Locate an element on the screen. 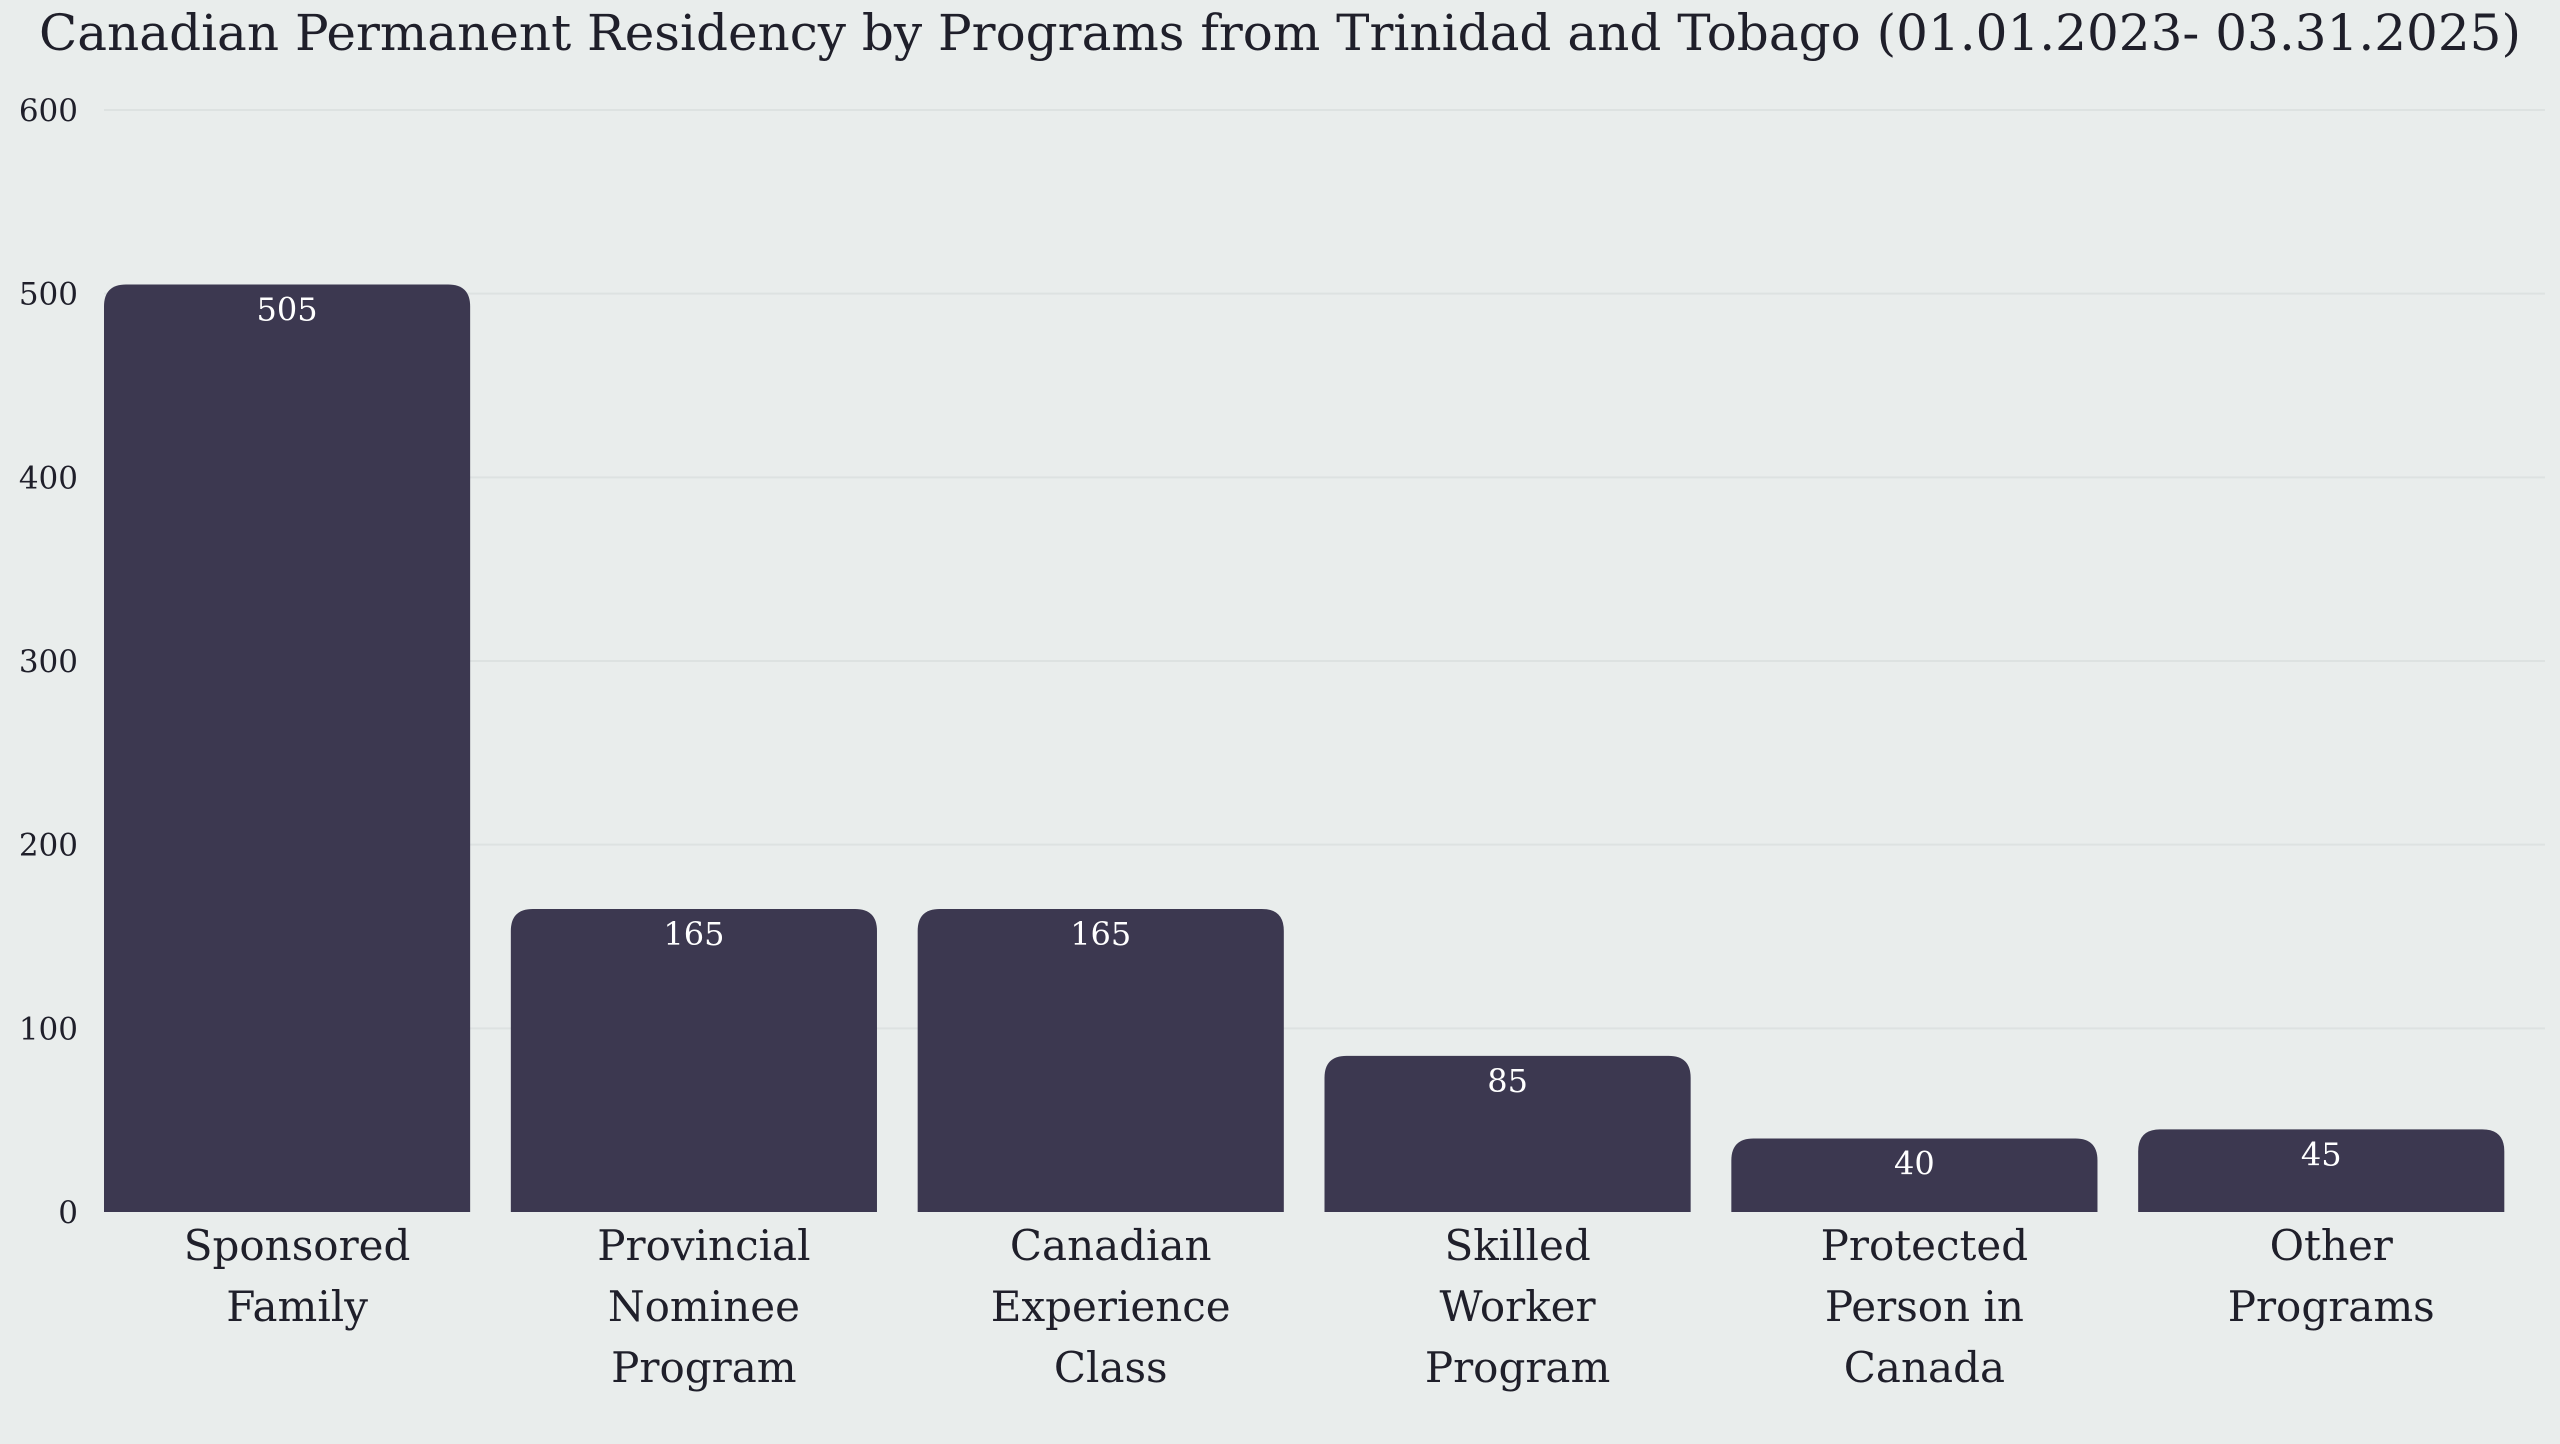 Image resolution: width=2560 pixels, height=1444 pixels. x-tick-label: Other Programs is located at coordinates (2331, 1276).